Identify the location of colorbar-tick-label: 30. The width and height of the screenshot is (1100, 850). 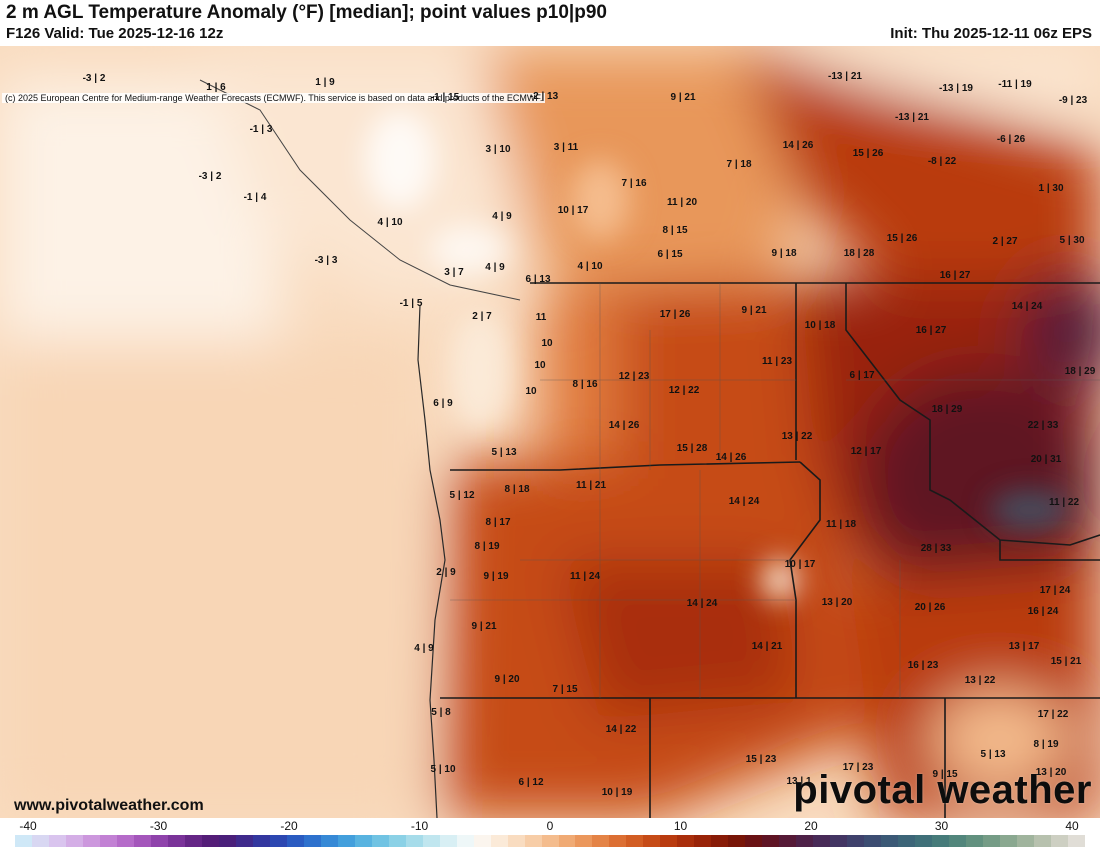
(941, 826).